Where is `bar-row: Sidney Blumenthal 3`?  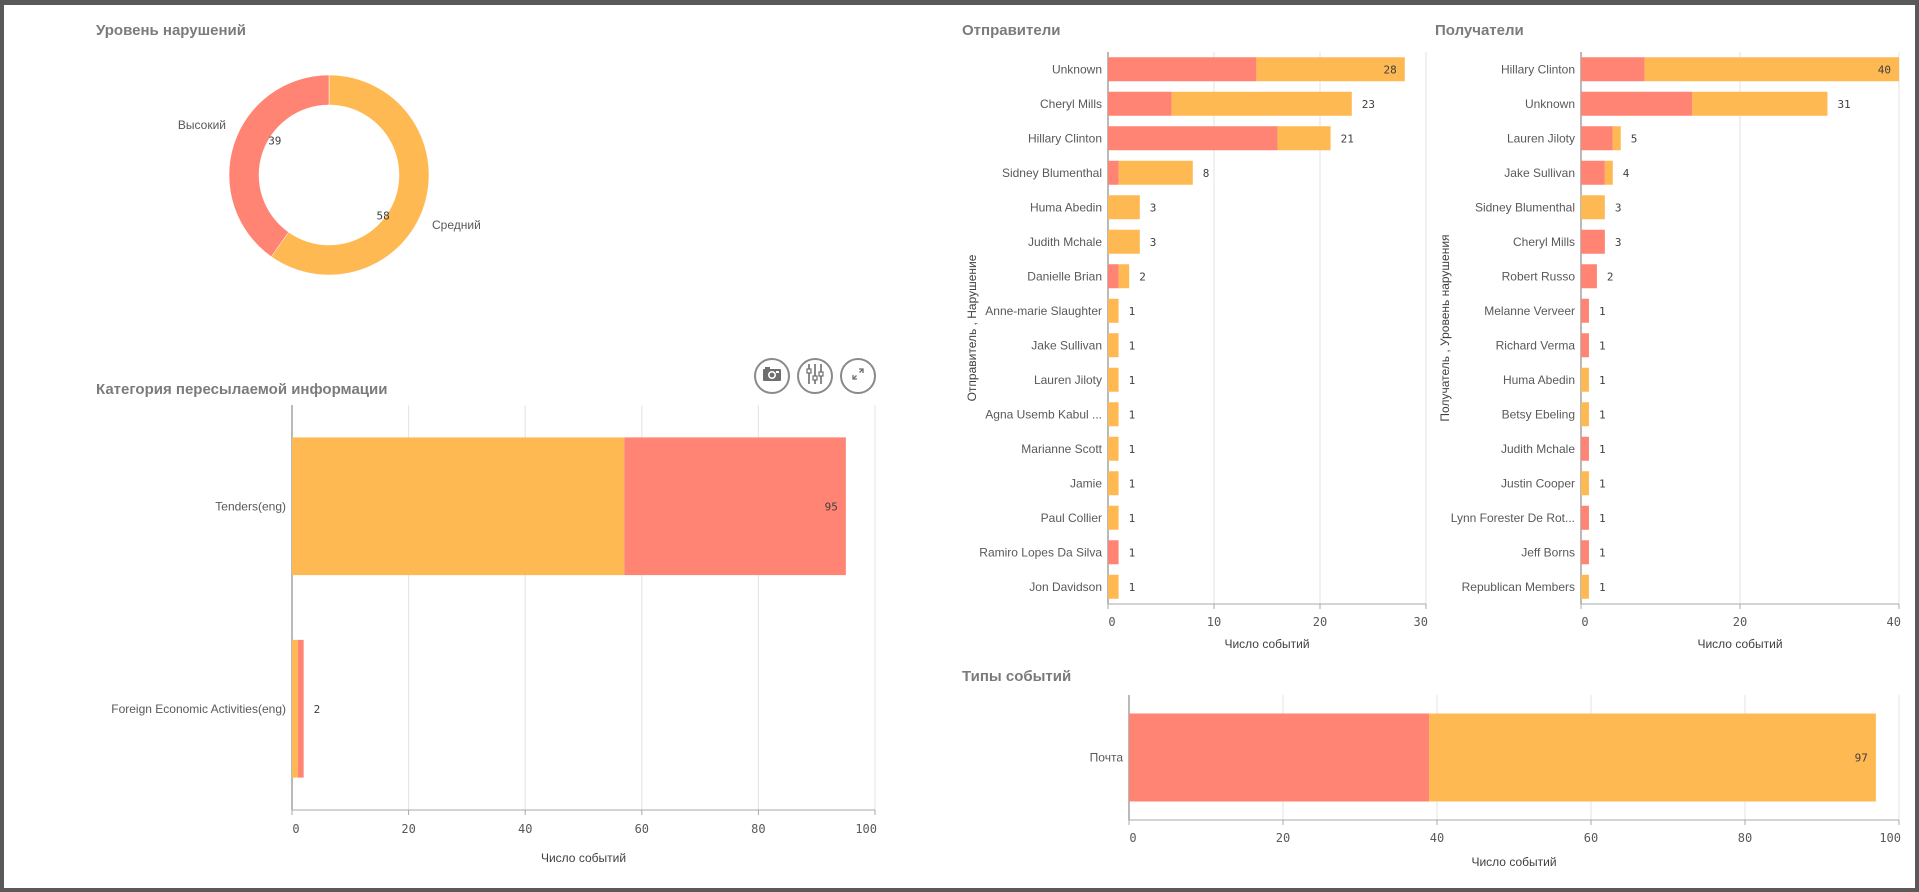 bar-row: Sidney Blumenthal 3 is located at coordinates (1548, 207).